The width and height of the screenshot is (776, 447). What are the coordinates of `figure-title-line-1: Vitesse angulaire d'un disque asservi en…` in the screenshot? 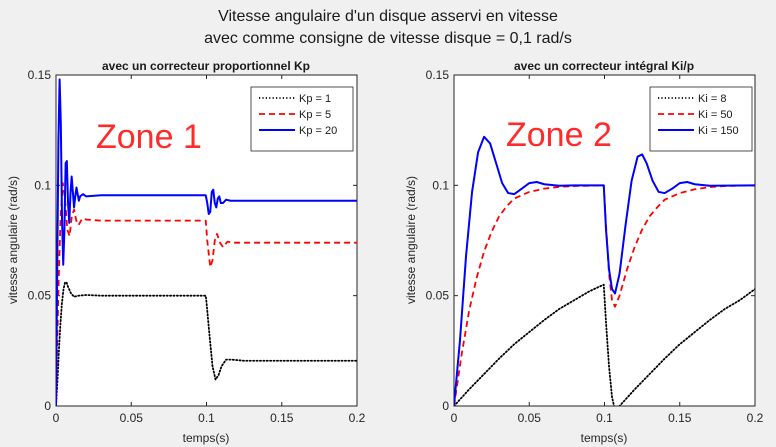 It's located at (388, 16).